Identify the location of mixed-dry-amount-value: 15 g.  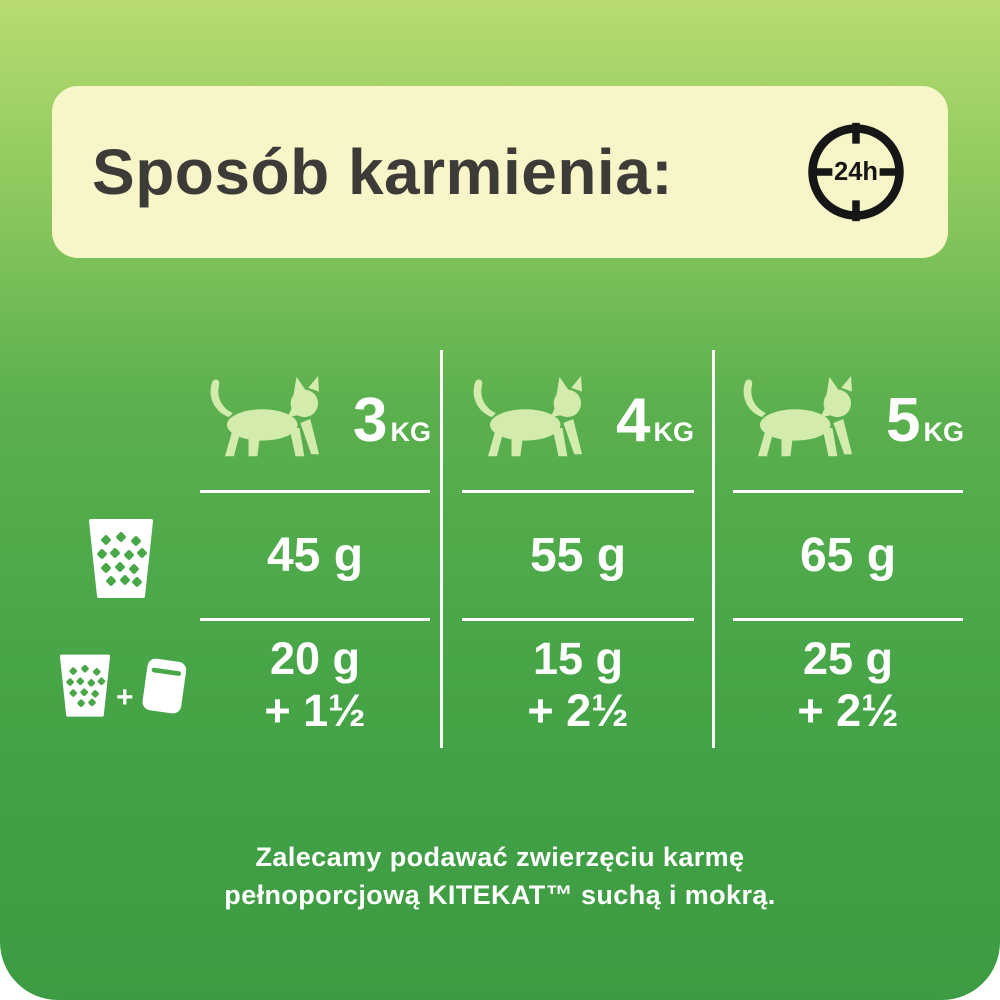
(578, 658).